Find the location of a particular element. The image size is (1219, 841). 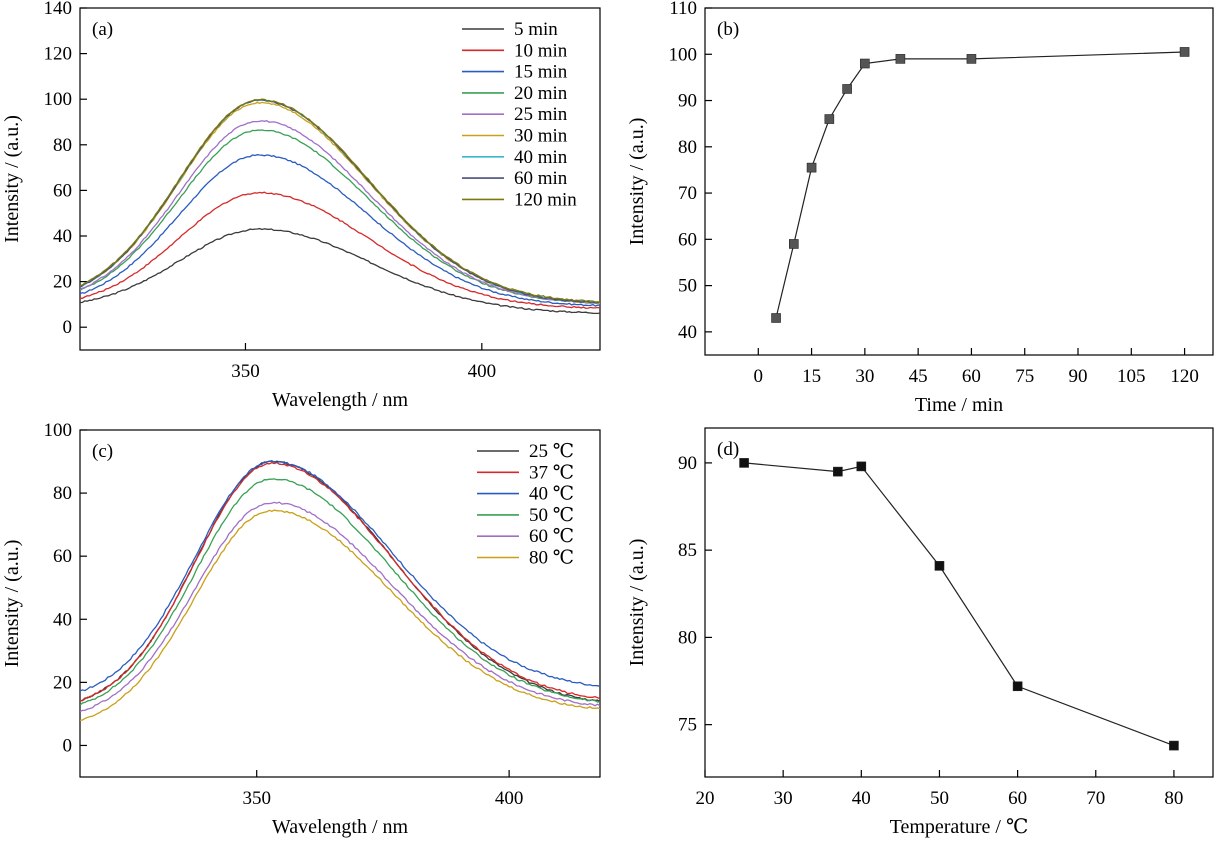

x-tick-label: 50 is located at coordinates (939, 798).